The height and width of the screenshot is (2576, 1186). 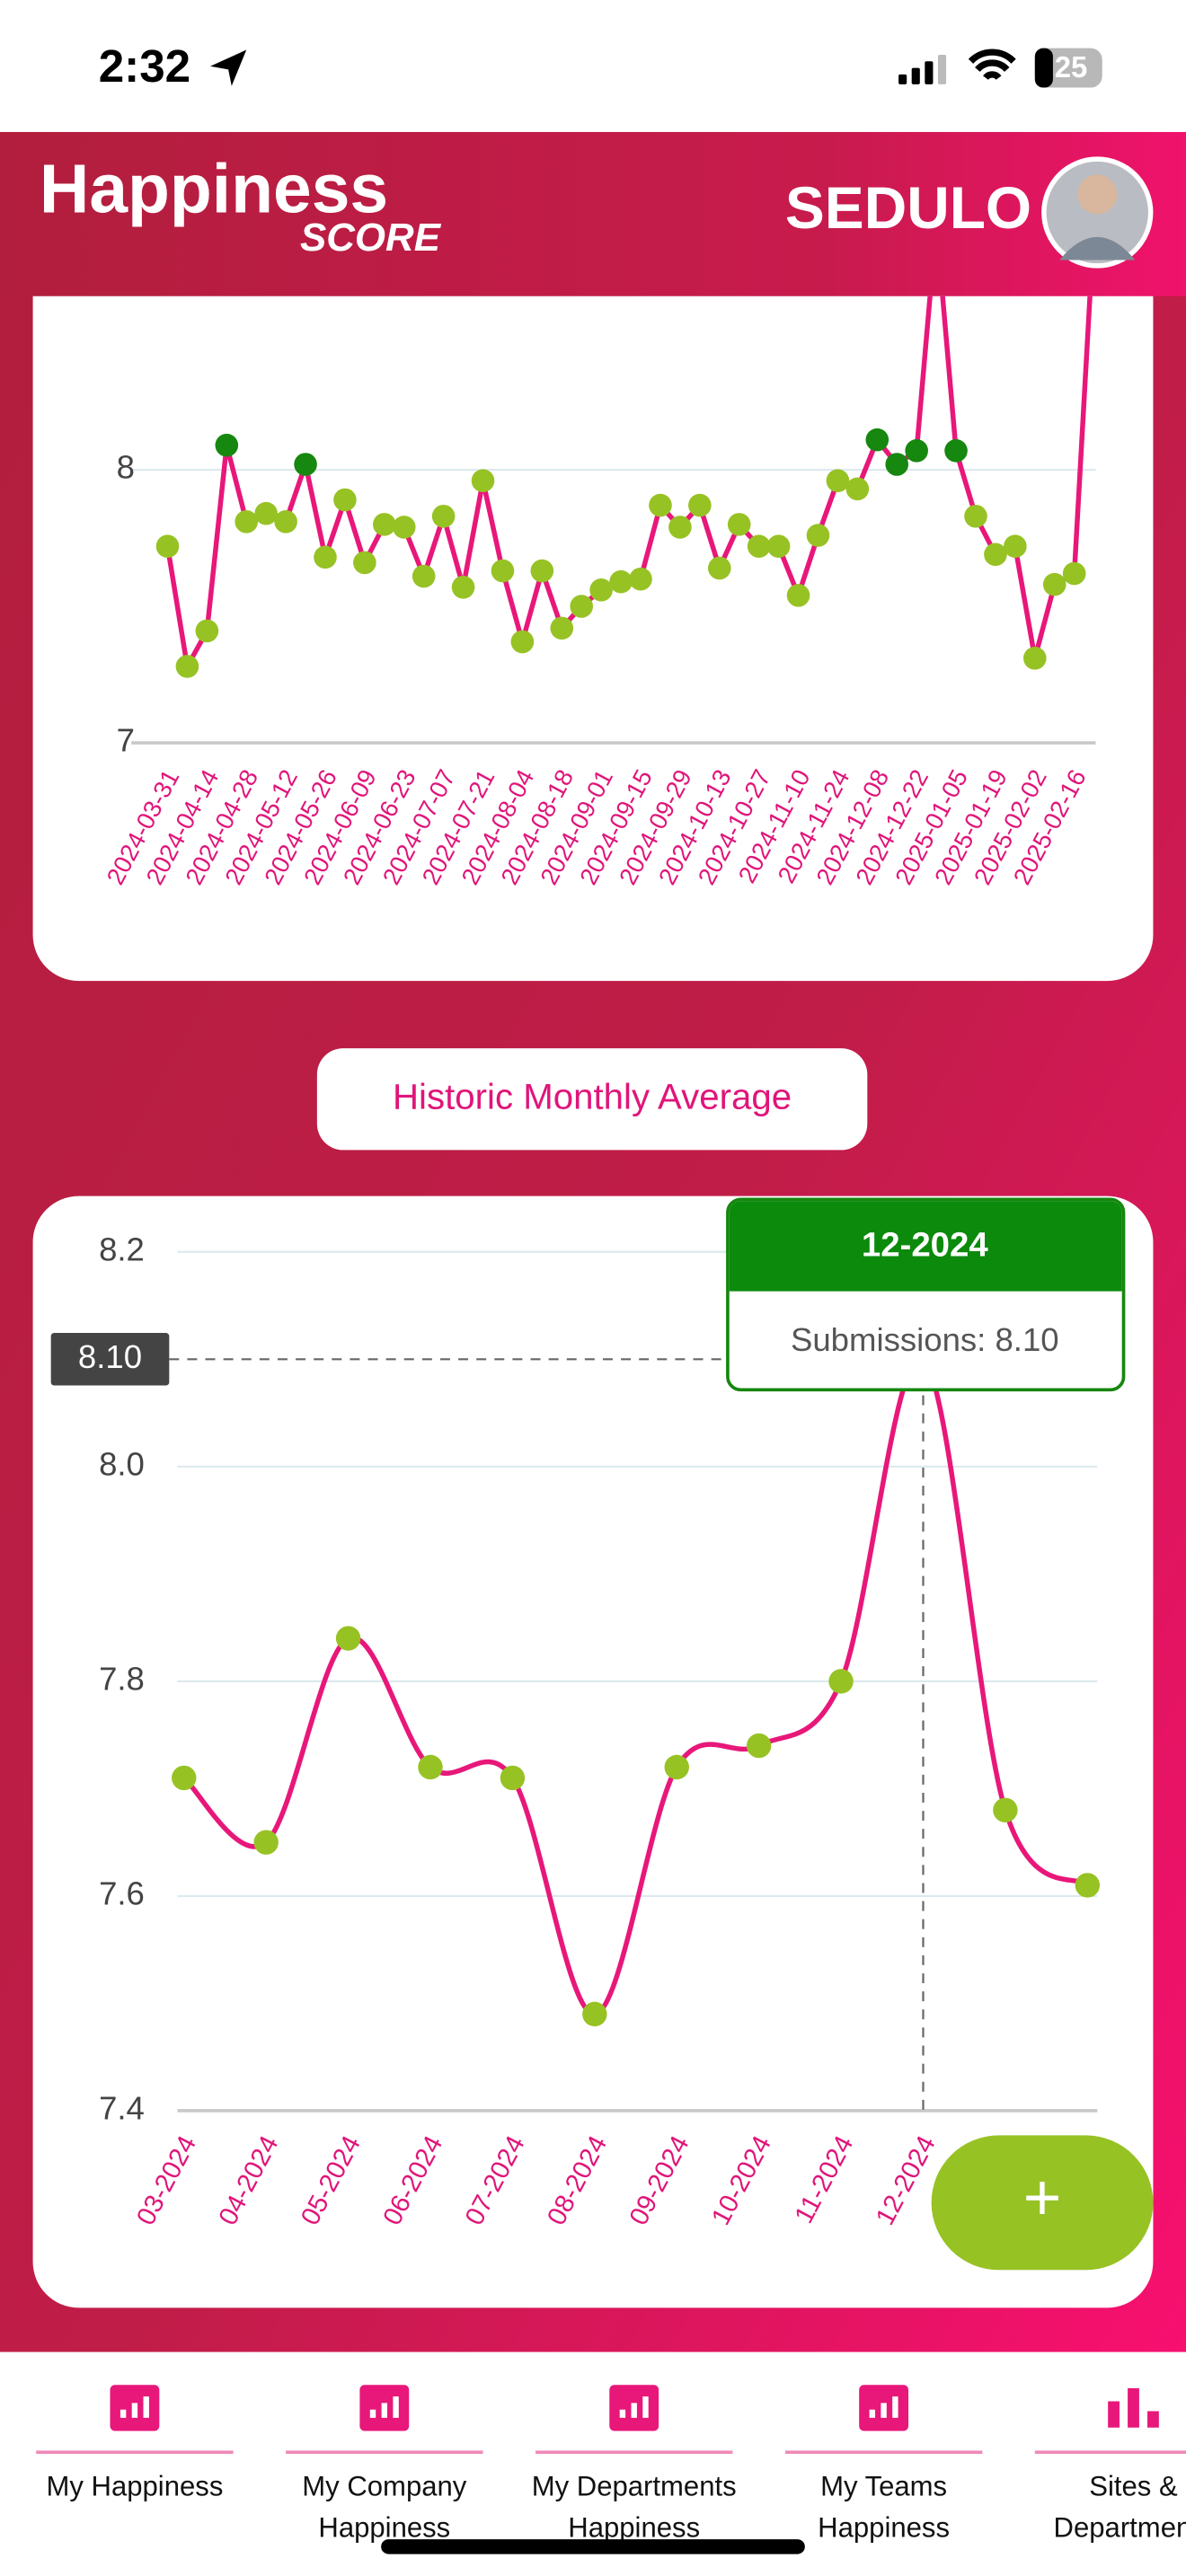 I want to click on nav-label: Departments, so click(x=1120, y=2527).